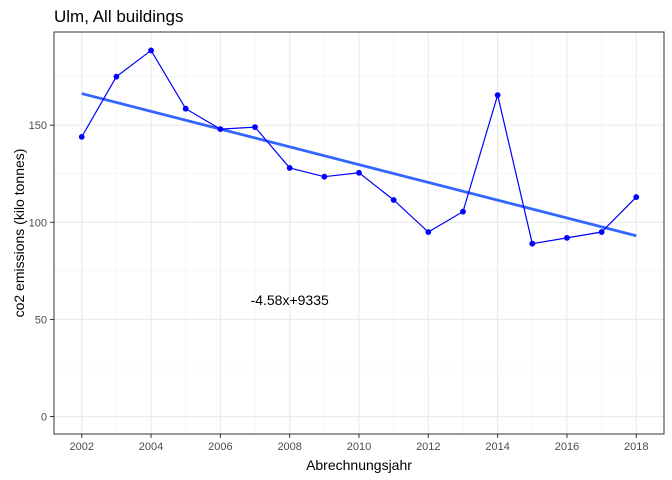 The height and width of the screenshot is (480, 672). What do you see at coordinates (289, 447) in the screenshot?
I see `x-tick-label: 2008` at bounding box center [289, 447].